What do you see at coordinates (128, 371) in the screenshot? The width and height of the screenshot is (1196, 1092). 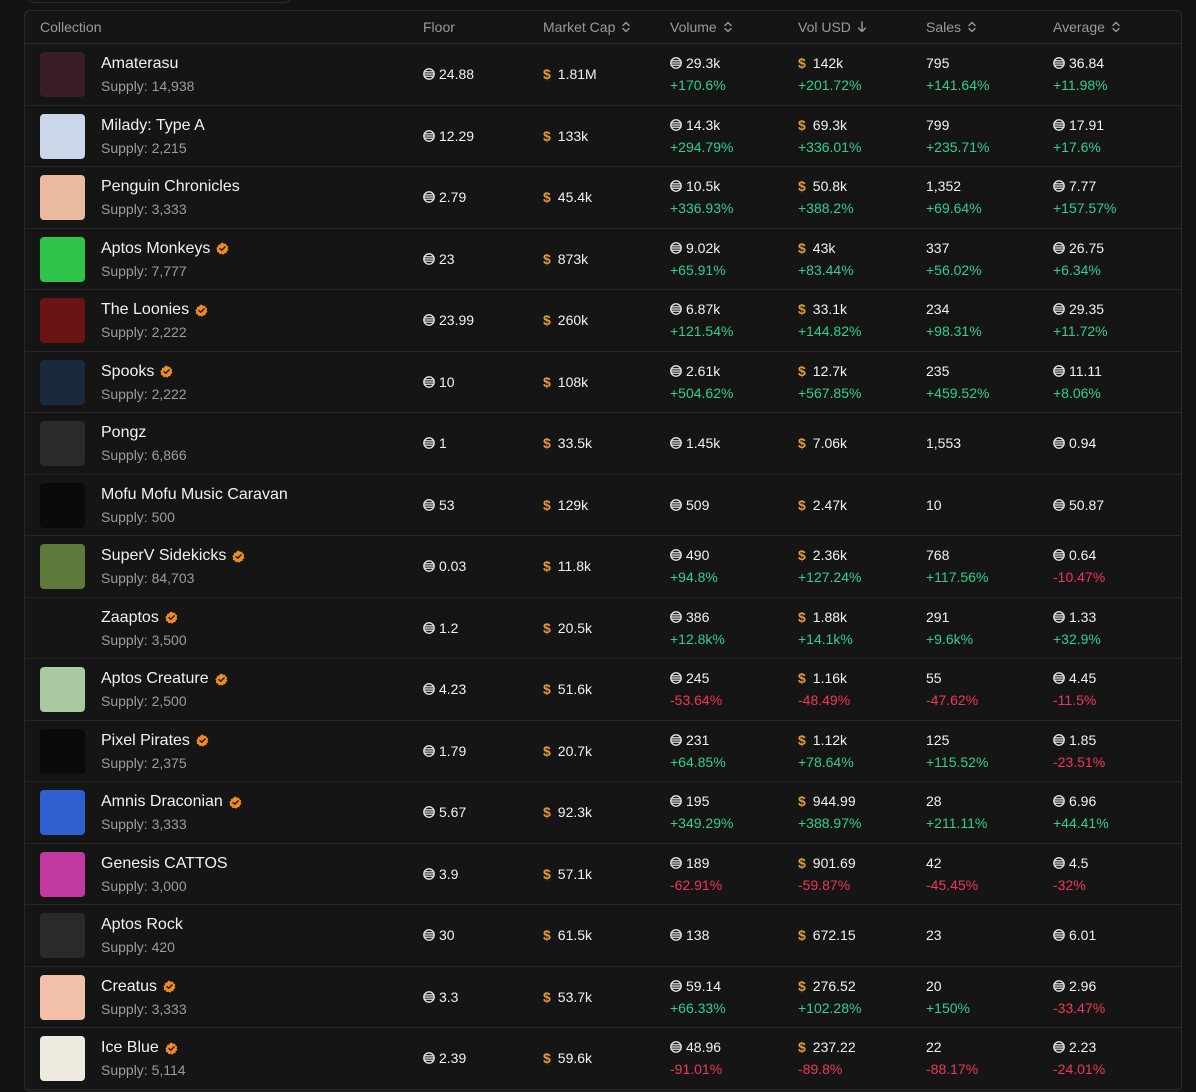 I see `collection-name-text: Spooks` at bounding box center [128, 371].